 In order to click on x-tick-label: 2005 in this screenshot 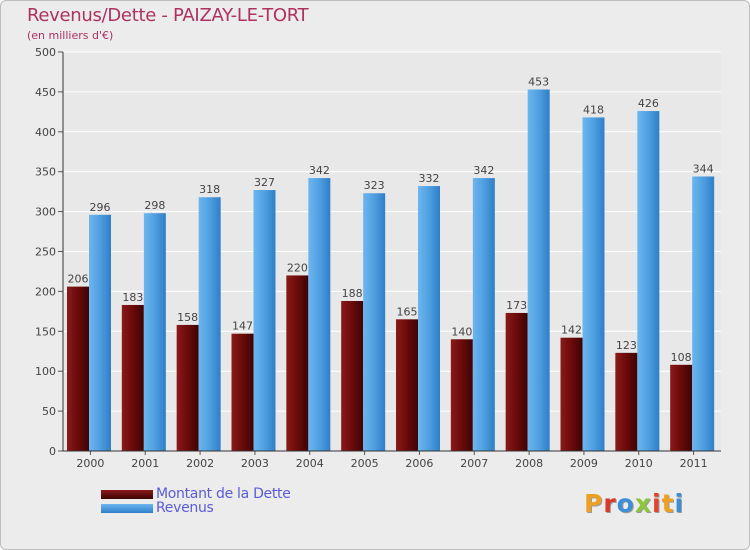, I will do `click(365, 463)`.